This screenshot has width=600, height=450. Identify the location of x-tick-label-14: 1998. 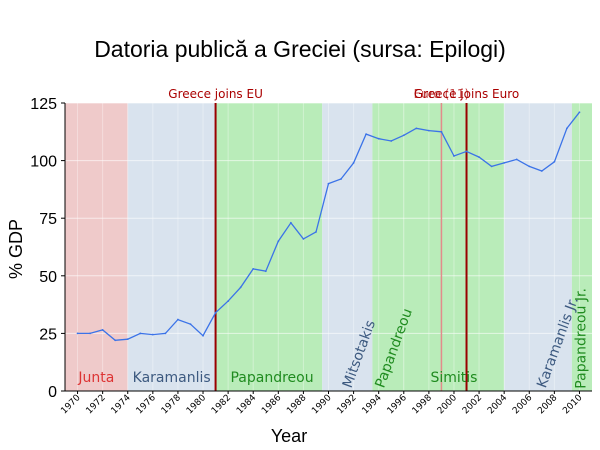
(422, 404).